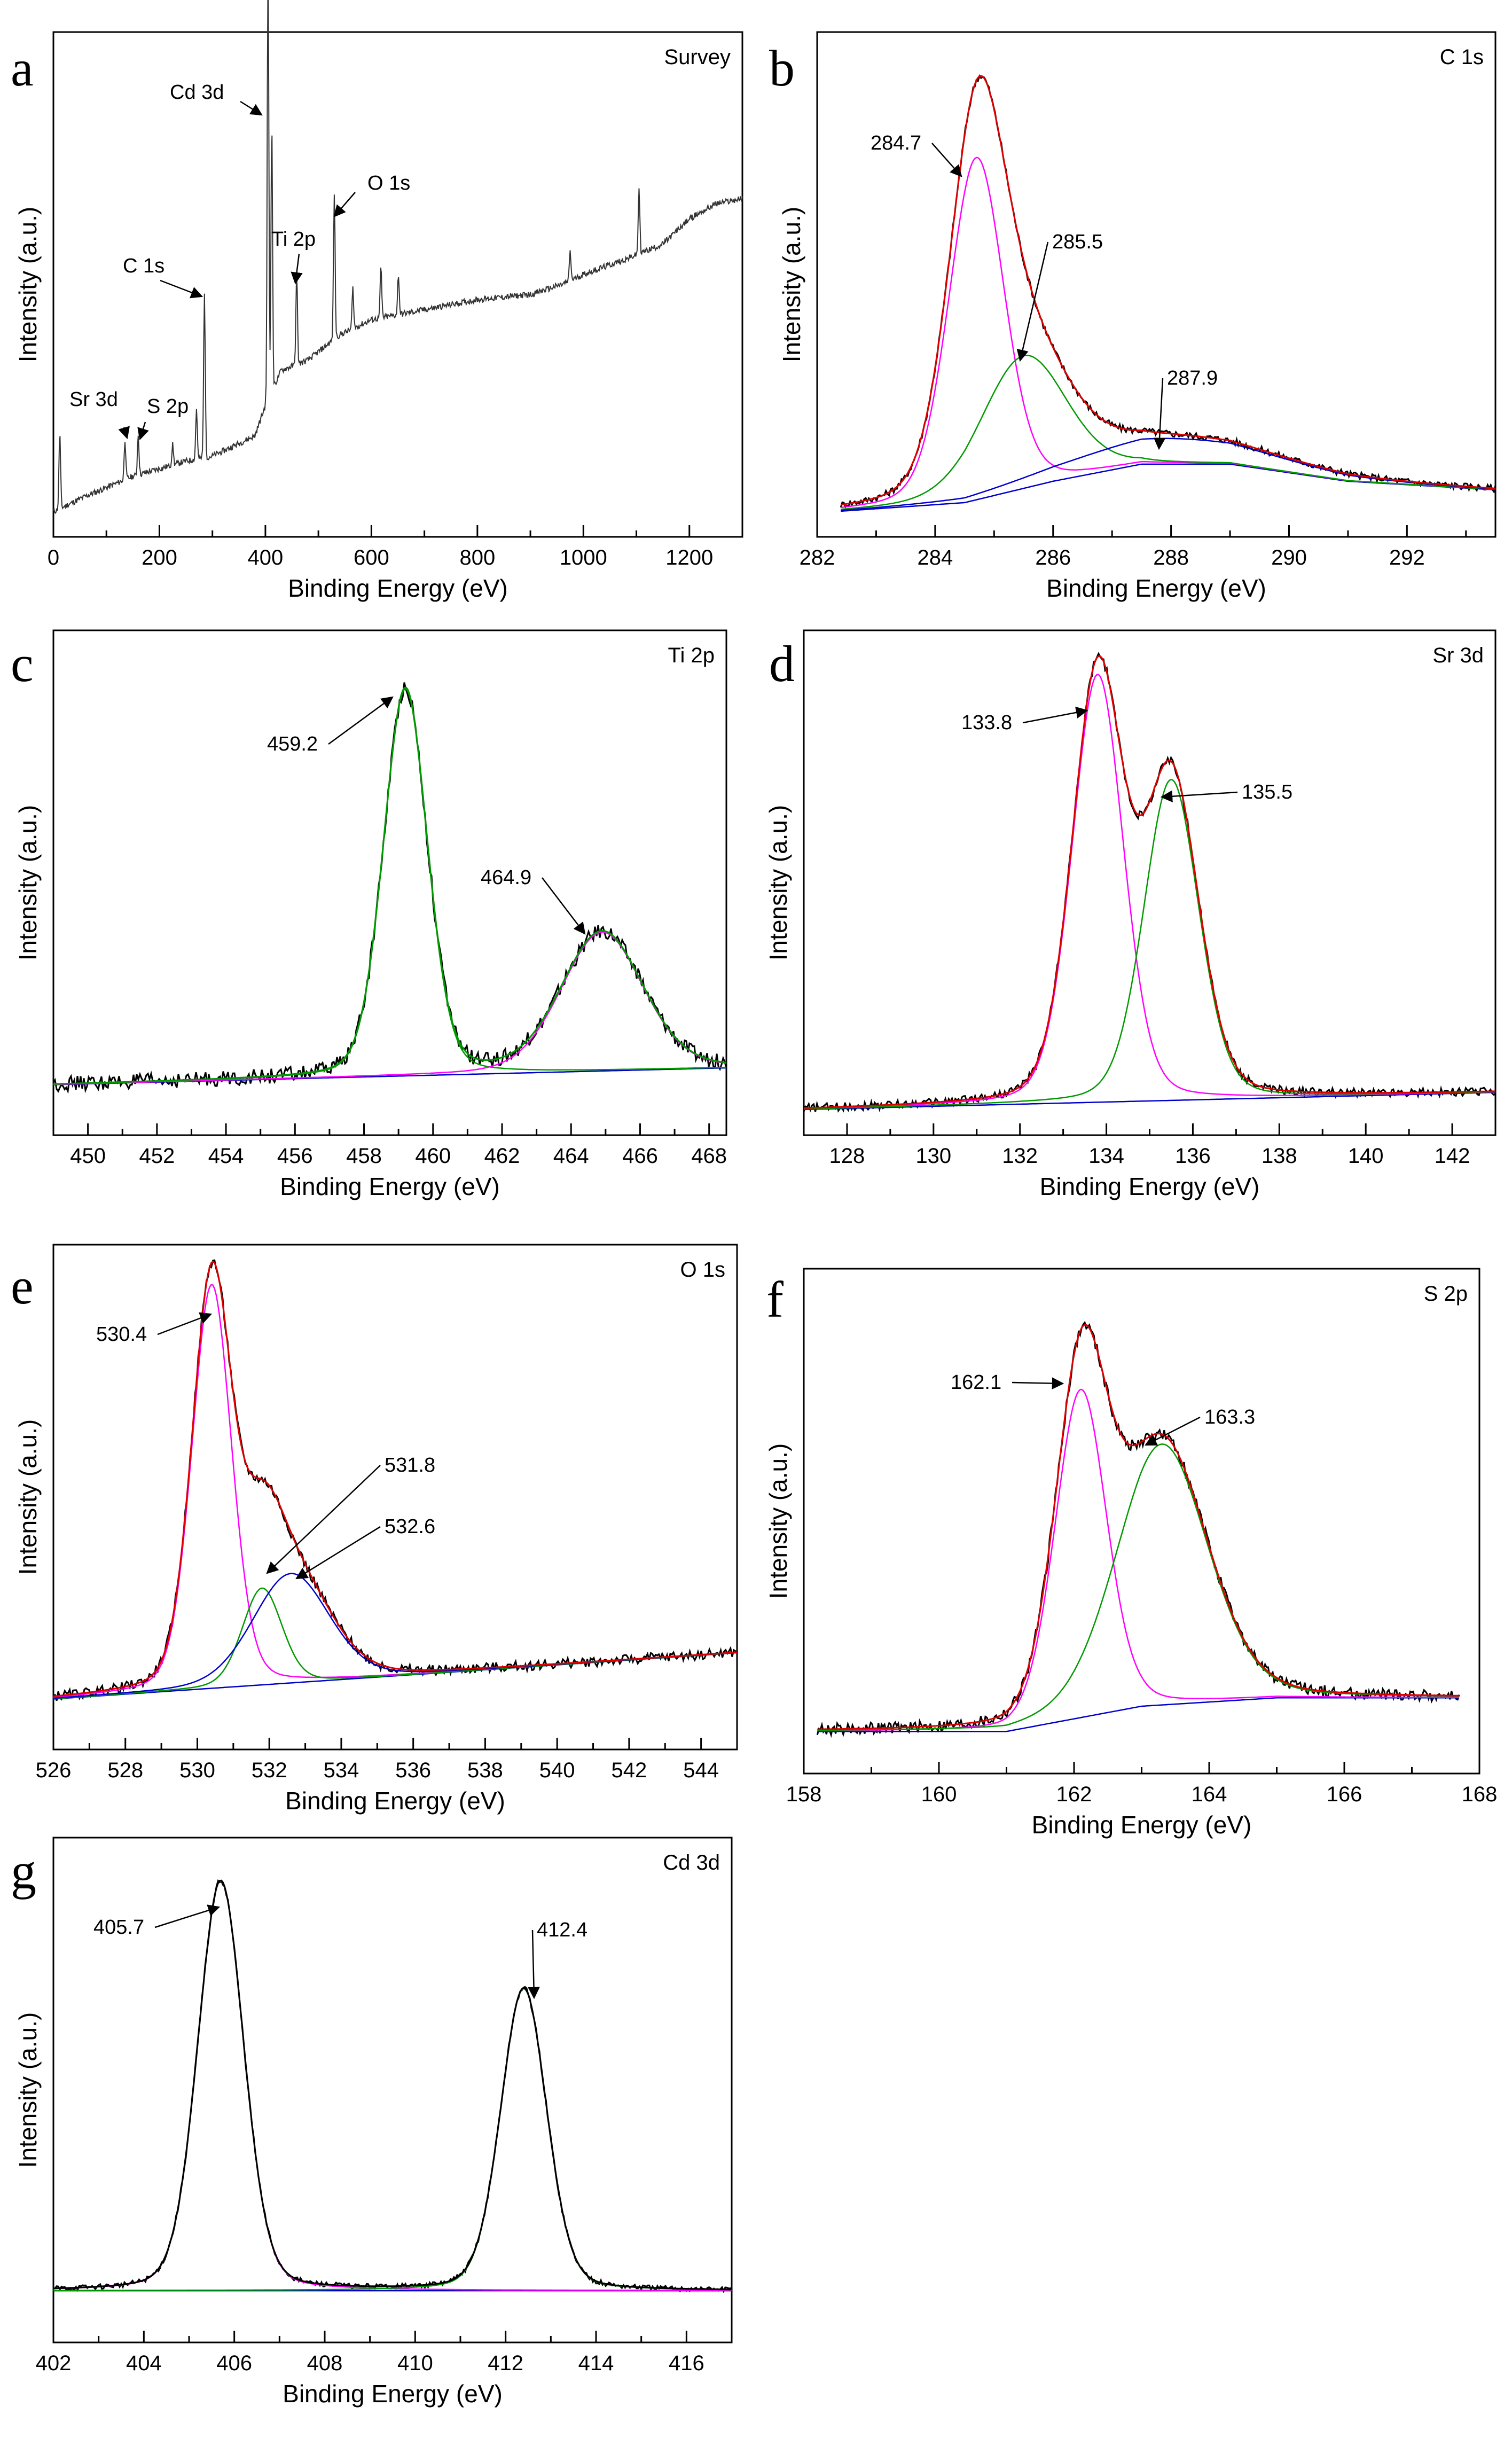 The width and height of the screenshot is (1512, 2445). What do you see at coordinates (640, 1156) in the screenshot?
I see `x-tick-label: 466` at bounding box center [640, 1156].